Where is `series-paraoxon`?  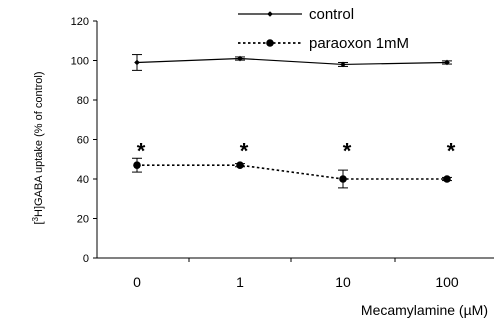 series-paraoxon is located at coordinates (292, 173).